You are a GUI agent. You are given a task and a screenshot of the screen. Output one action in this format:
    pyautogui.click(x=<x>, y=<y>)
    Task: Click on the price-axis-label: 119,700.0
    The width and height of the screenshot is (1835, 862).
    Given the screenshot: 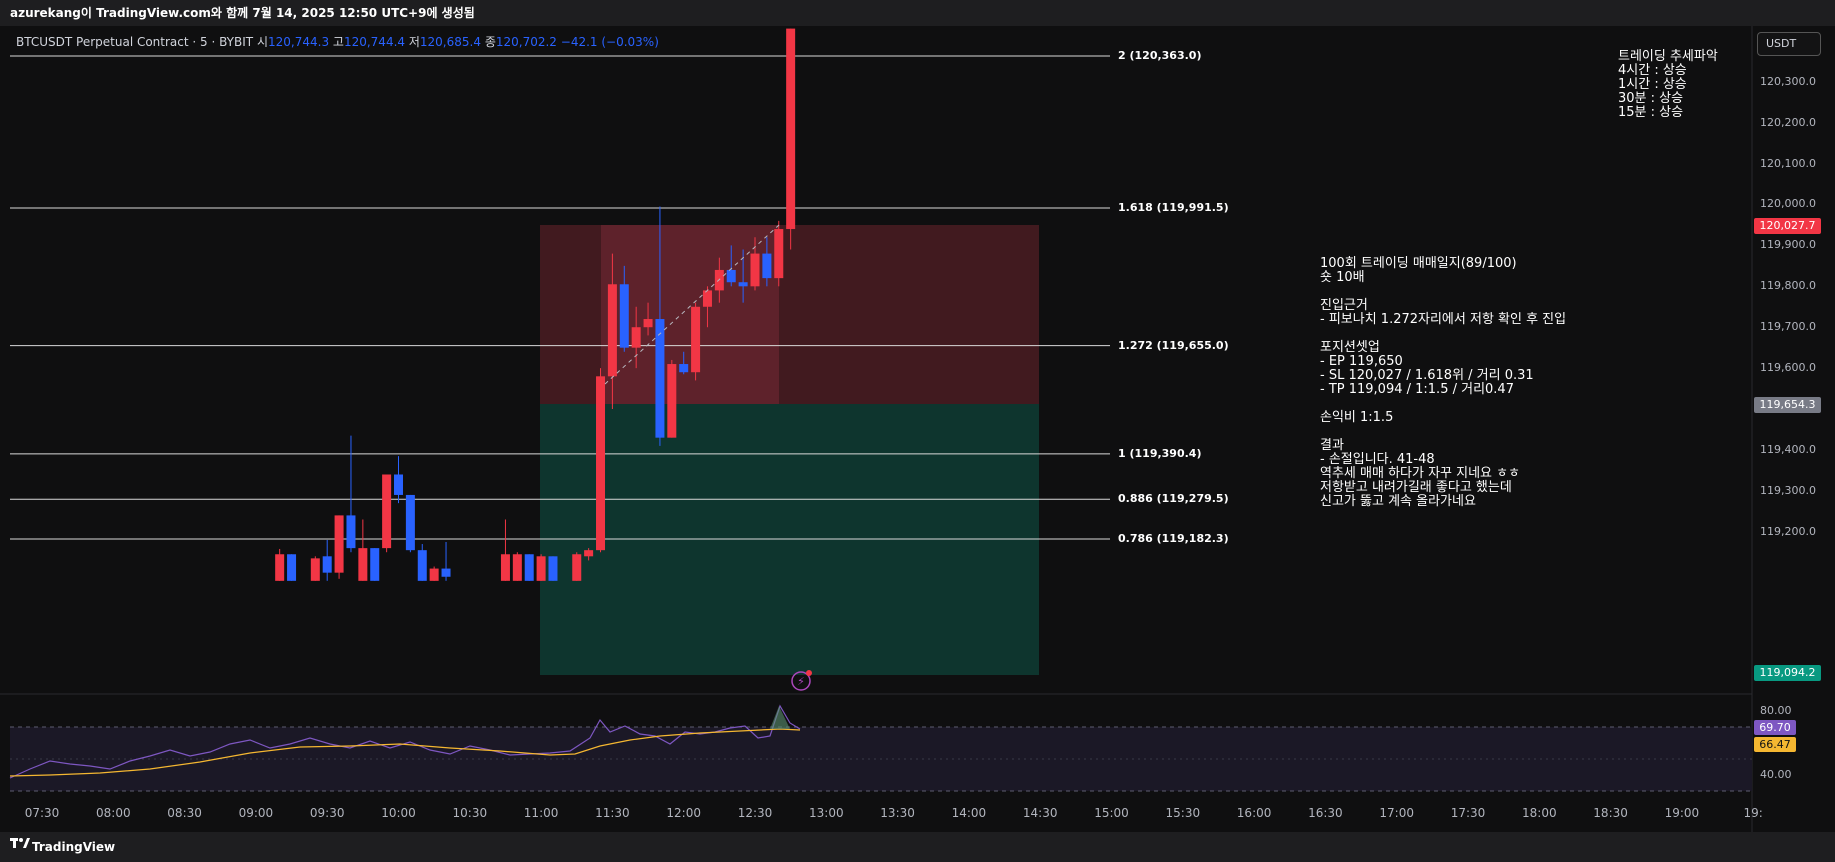 What is the action you would take?
    pyautogui.click(x=1788, y=327)
    